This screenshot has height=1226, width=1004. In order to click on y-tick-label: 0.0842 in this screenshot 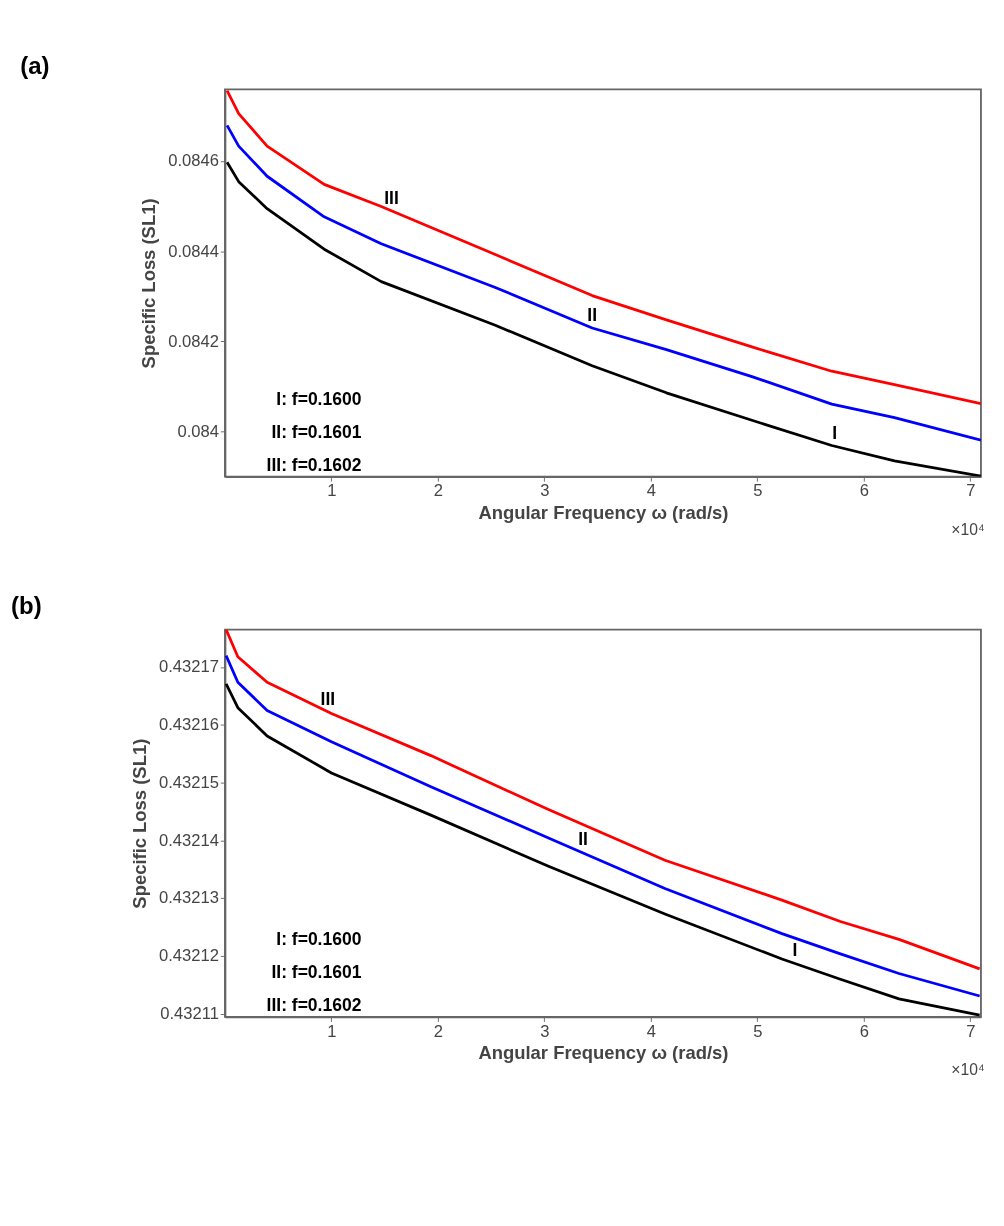, I will do `click(193, 341)`.